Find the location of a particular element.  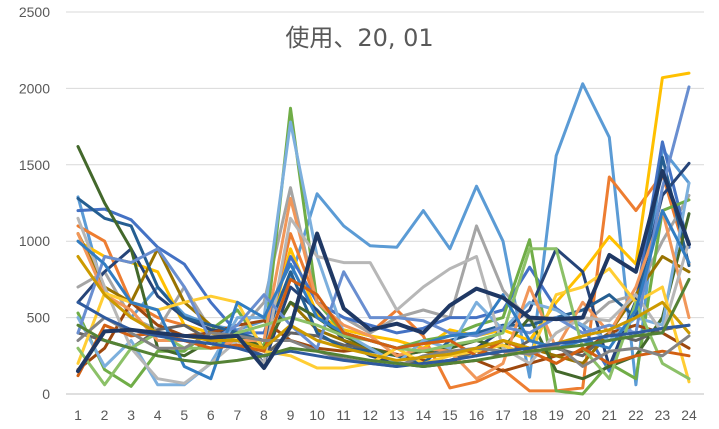

x-tick-label: 21 is located at coordinates (610, 415).